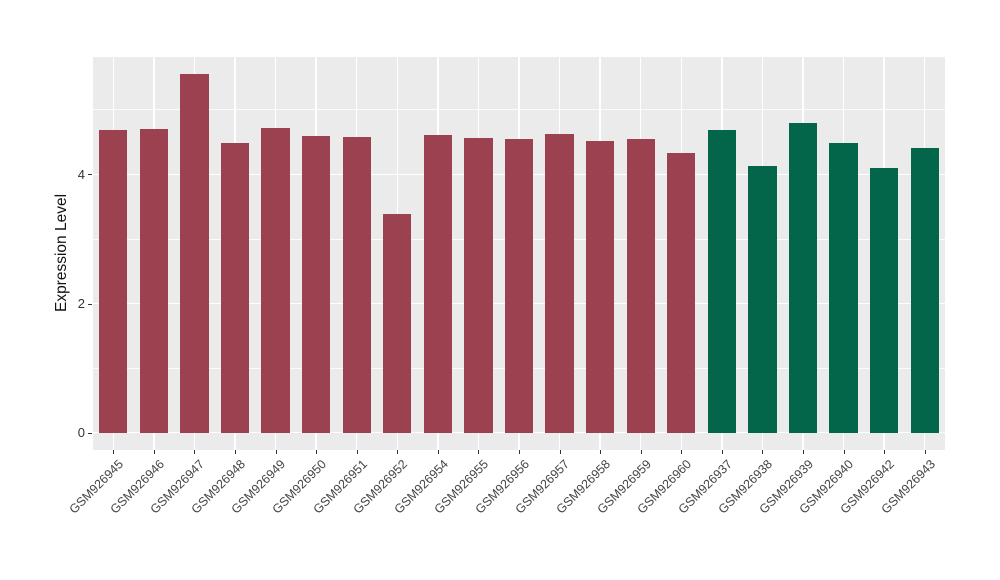  What do you see at coordinates (81, 174) in the screenshot?
I see `y-tick-label: 4` at bounding box center [81, 174].